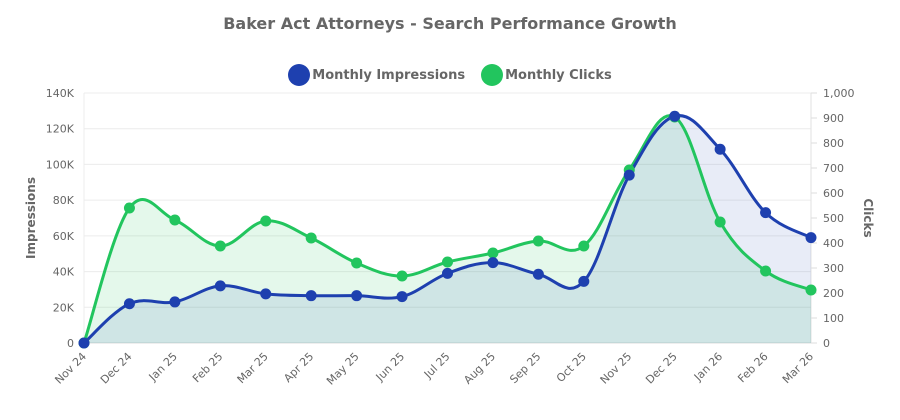 Image resolution: width=900 pixels, height=420 pixels. I want to click on y2-tick-label: 100, so click(833, 318).